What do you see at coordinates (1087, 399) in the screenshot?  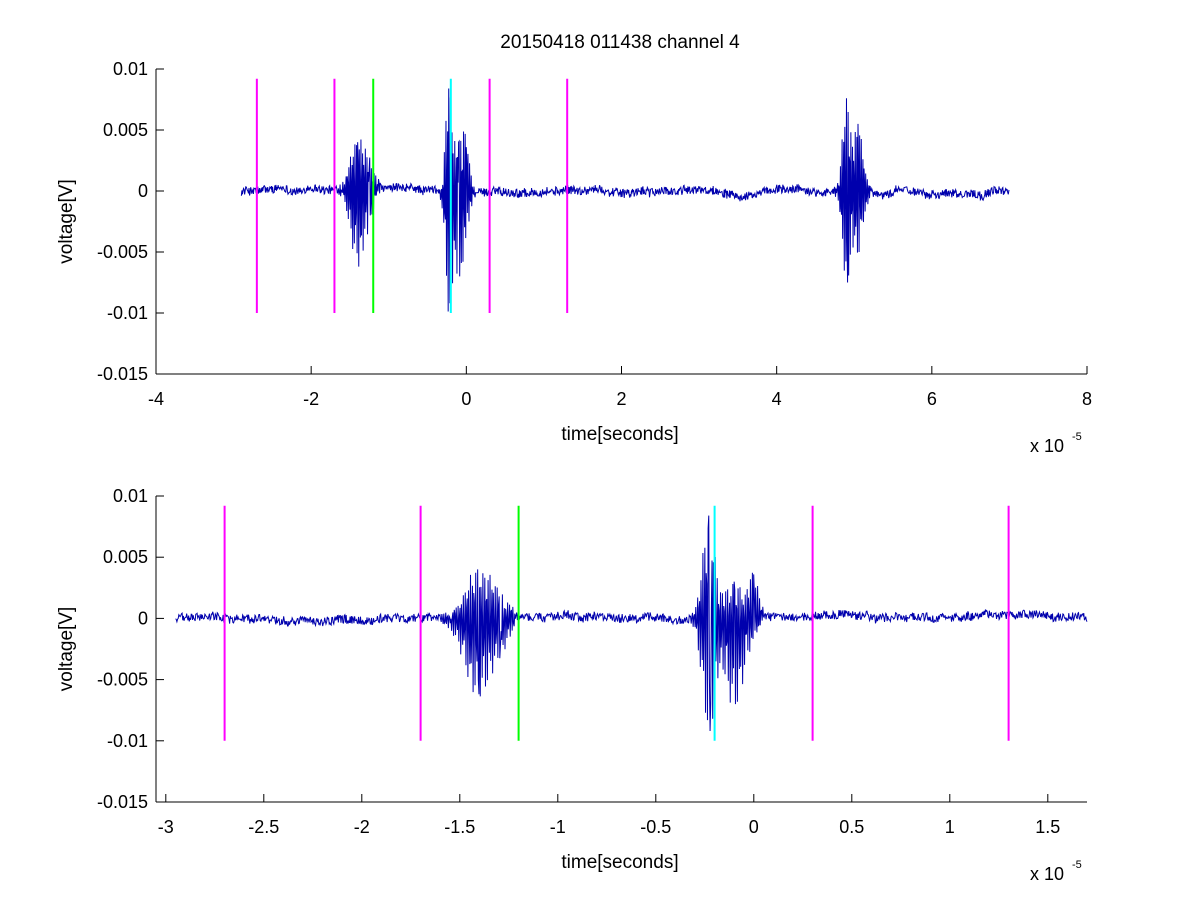 I see `x-tick-label: 8` at bounding box center [1087, 399].